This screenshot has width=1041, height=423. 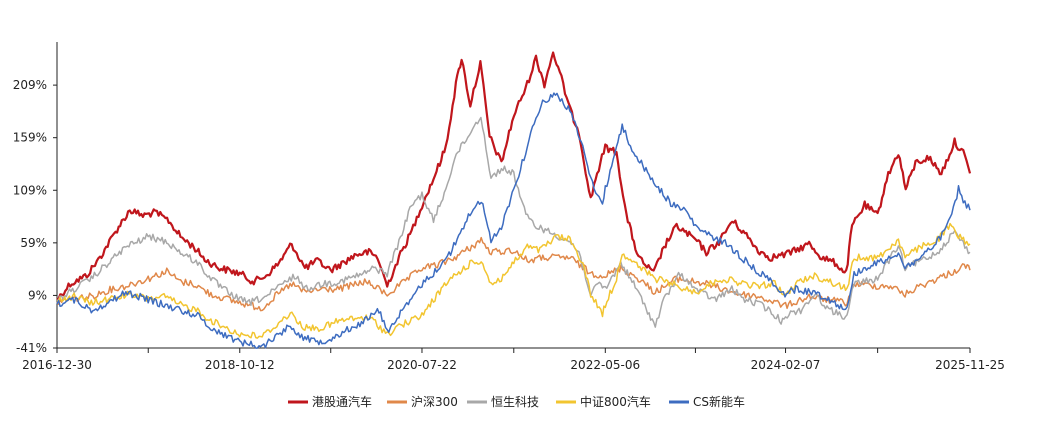 What do you see at coordinates (31, 348) in the screenshot?
I see `y-tick-label: -41%` at bounding box center [31, 348].